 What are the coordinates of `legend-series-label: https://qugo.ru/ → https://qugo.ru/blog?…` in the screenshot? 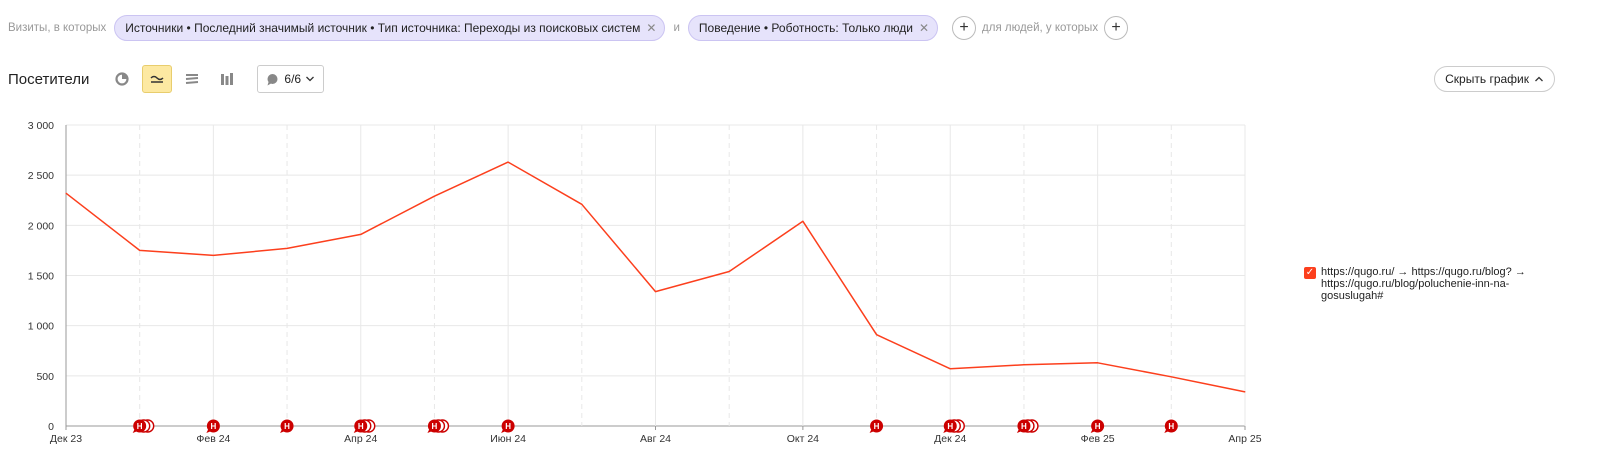 It's located at (1423, 284).